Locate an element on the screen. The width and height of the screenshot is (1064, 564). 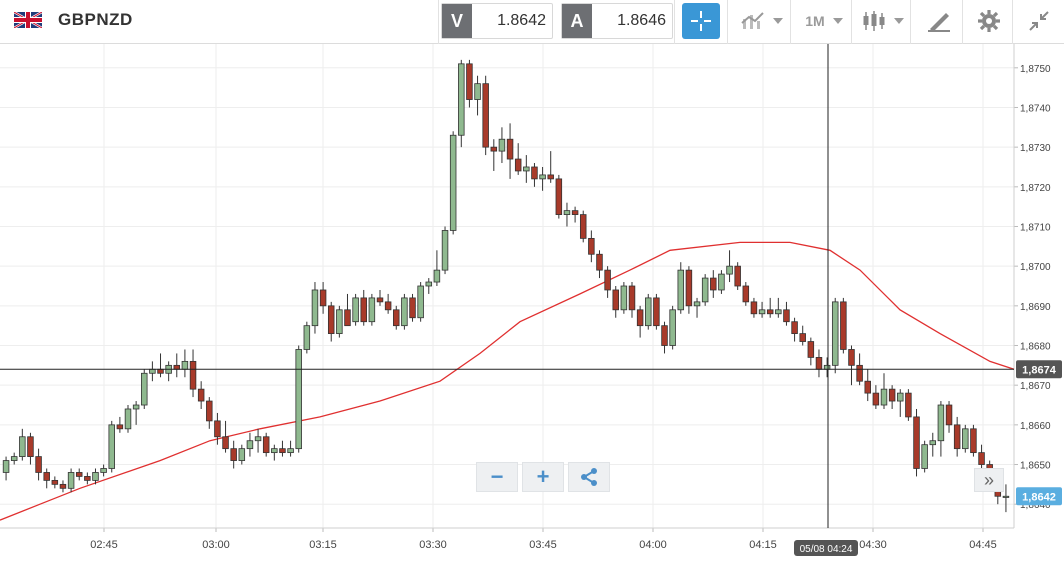
collapse-button is located at coordinates (1039, 21).